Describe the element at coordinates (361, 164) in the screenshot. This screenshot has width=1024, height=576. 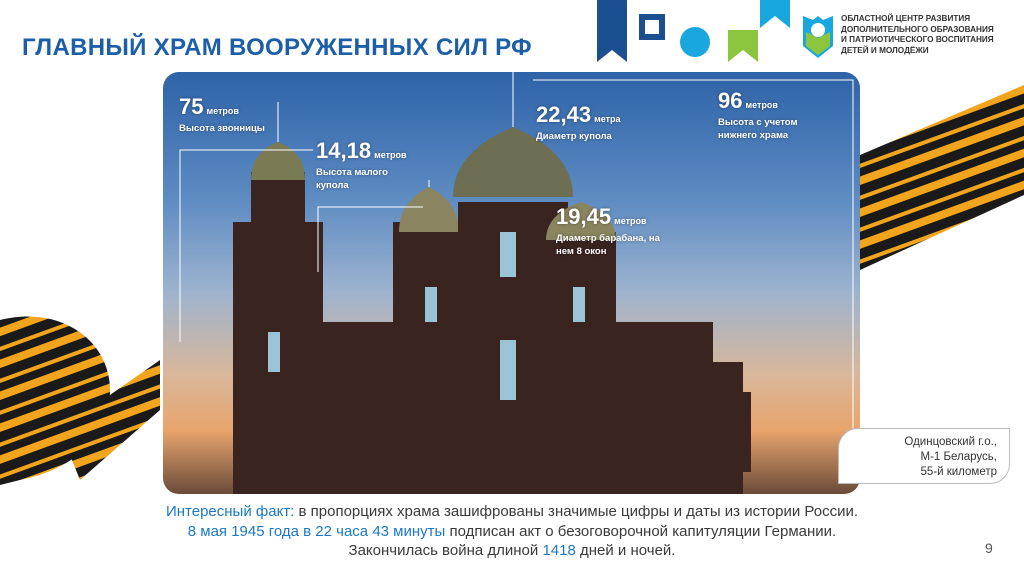
I see `label-small-dome-height: 14,18 метров Высота малого купола` at that location.